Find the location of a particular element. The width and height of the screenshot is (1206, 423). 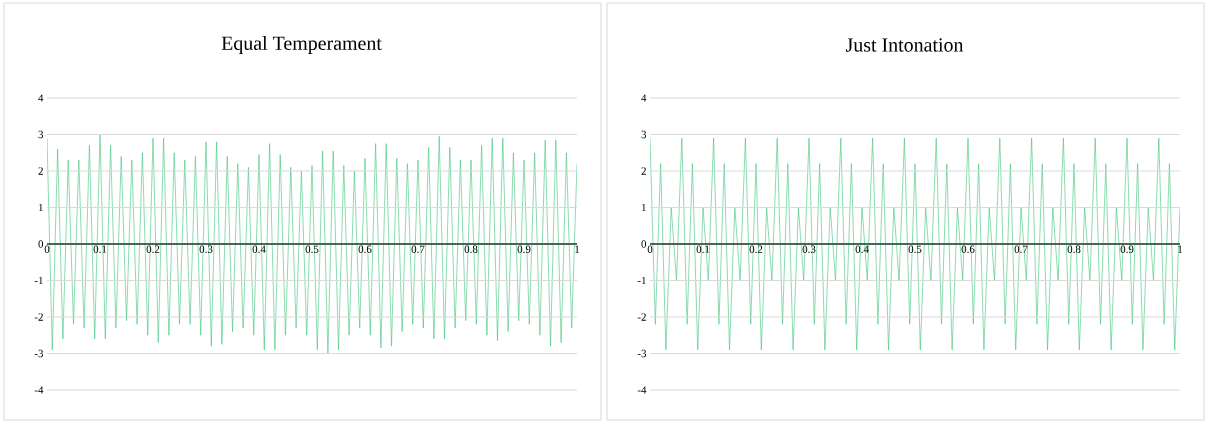

chart-title: Equal Temperament is located at coordinates (301, 45).